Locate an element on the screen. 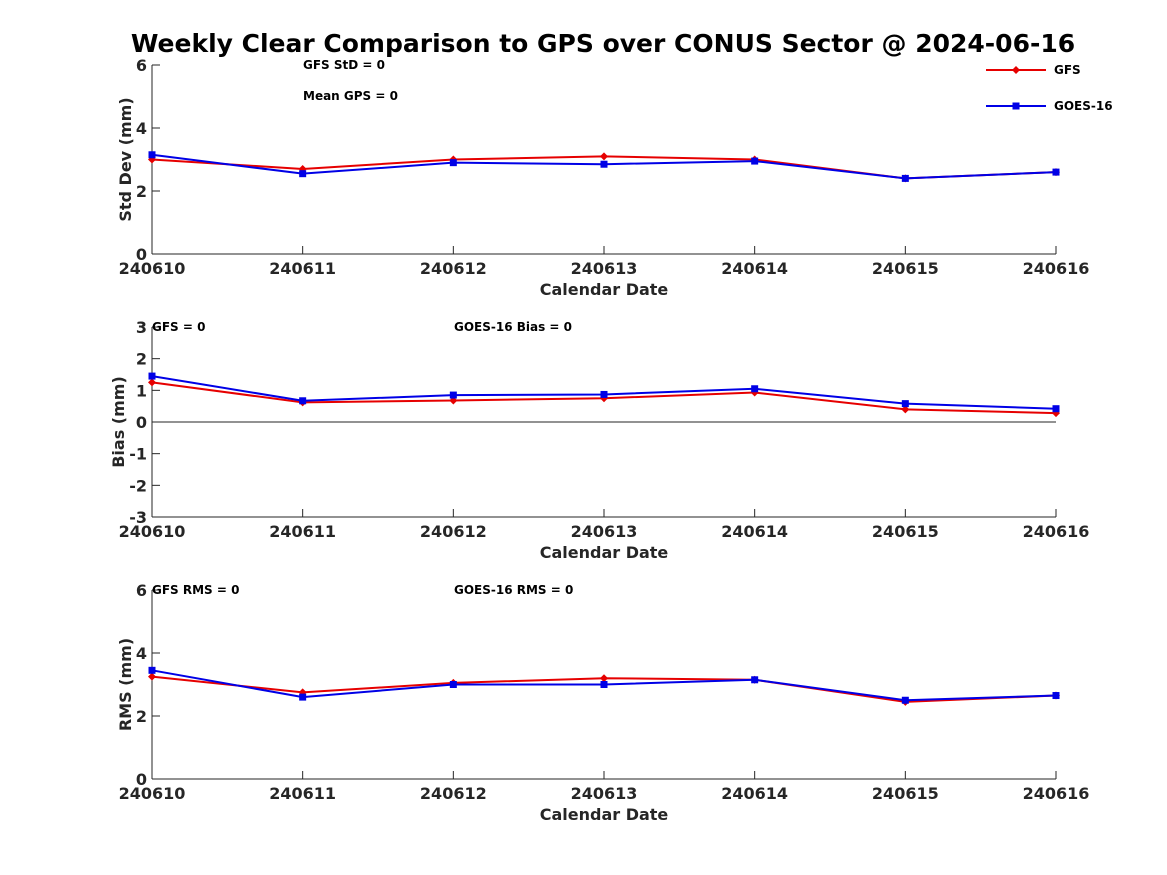 The width and height of the screenshot is (1167, 875). legend-label: GOES-16 is located at coordinates (1083, 106).